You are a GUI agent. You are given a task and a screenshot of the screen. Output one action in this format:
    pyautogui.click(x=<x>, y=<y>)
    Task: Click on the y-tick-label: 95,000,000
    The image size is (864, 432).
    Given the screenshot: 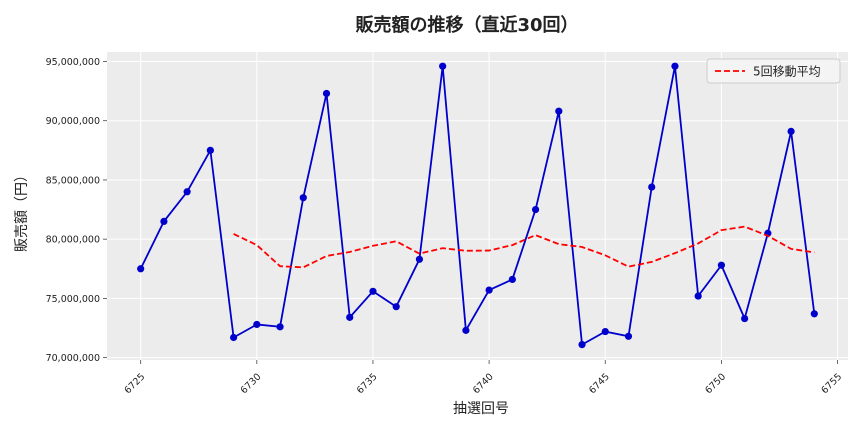 What is the action you would take?
    pyautogui.click(x=73, y=62)
    